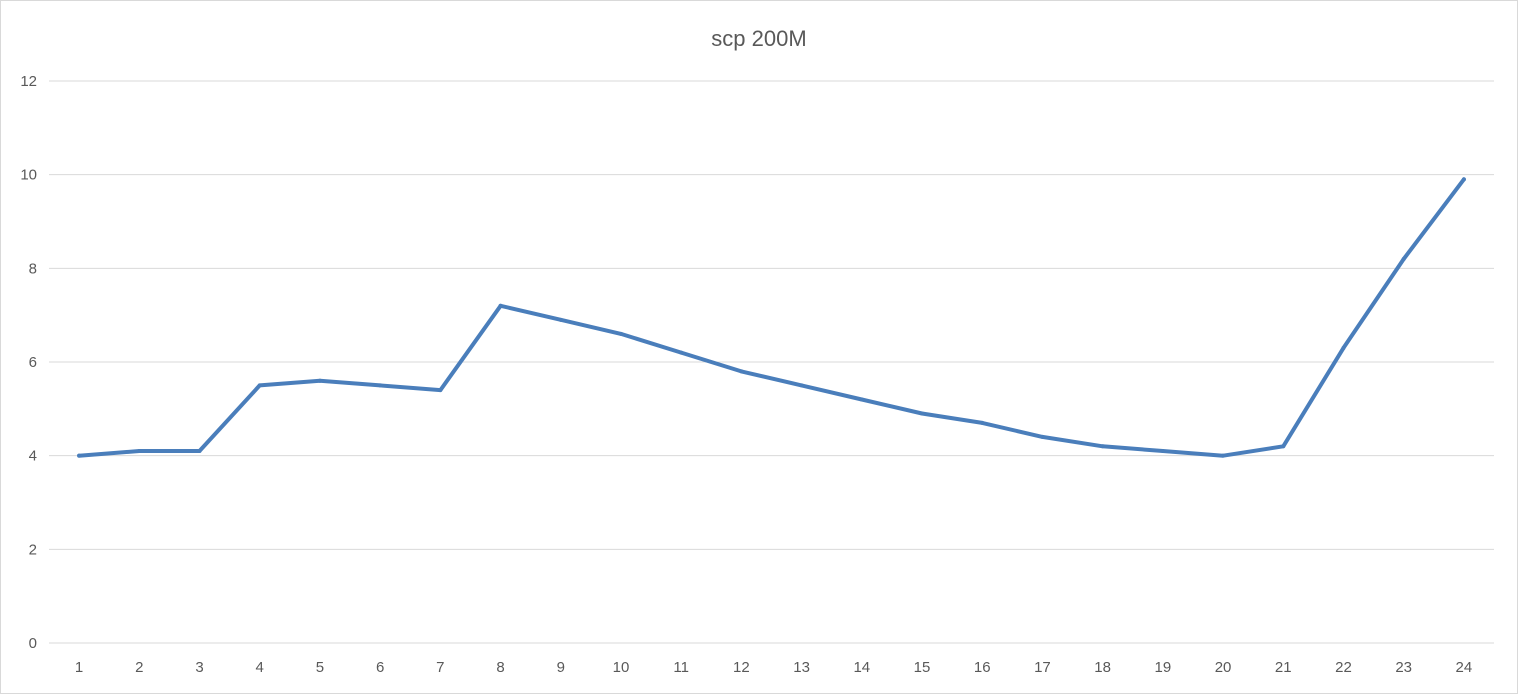  I want to click on x-tick-label: 14, so click(861, 667).